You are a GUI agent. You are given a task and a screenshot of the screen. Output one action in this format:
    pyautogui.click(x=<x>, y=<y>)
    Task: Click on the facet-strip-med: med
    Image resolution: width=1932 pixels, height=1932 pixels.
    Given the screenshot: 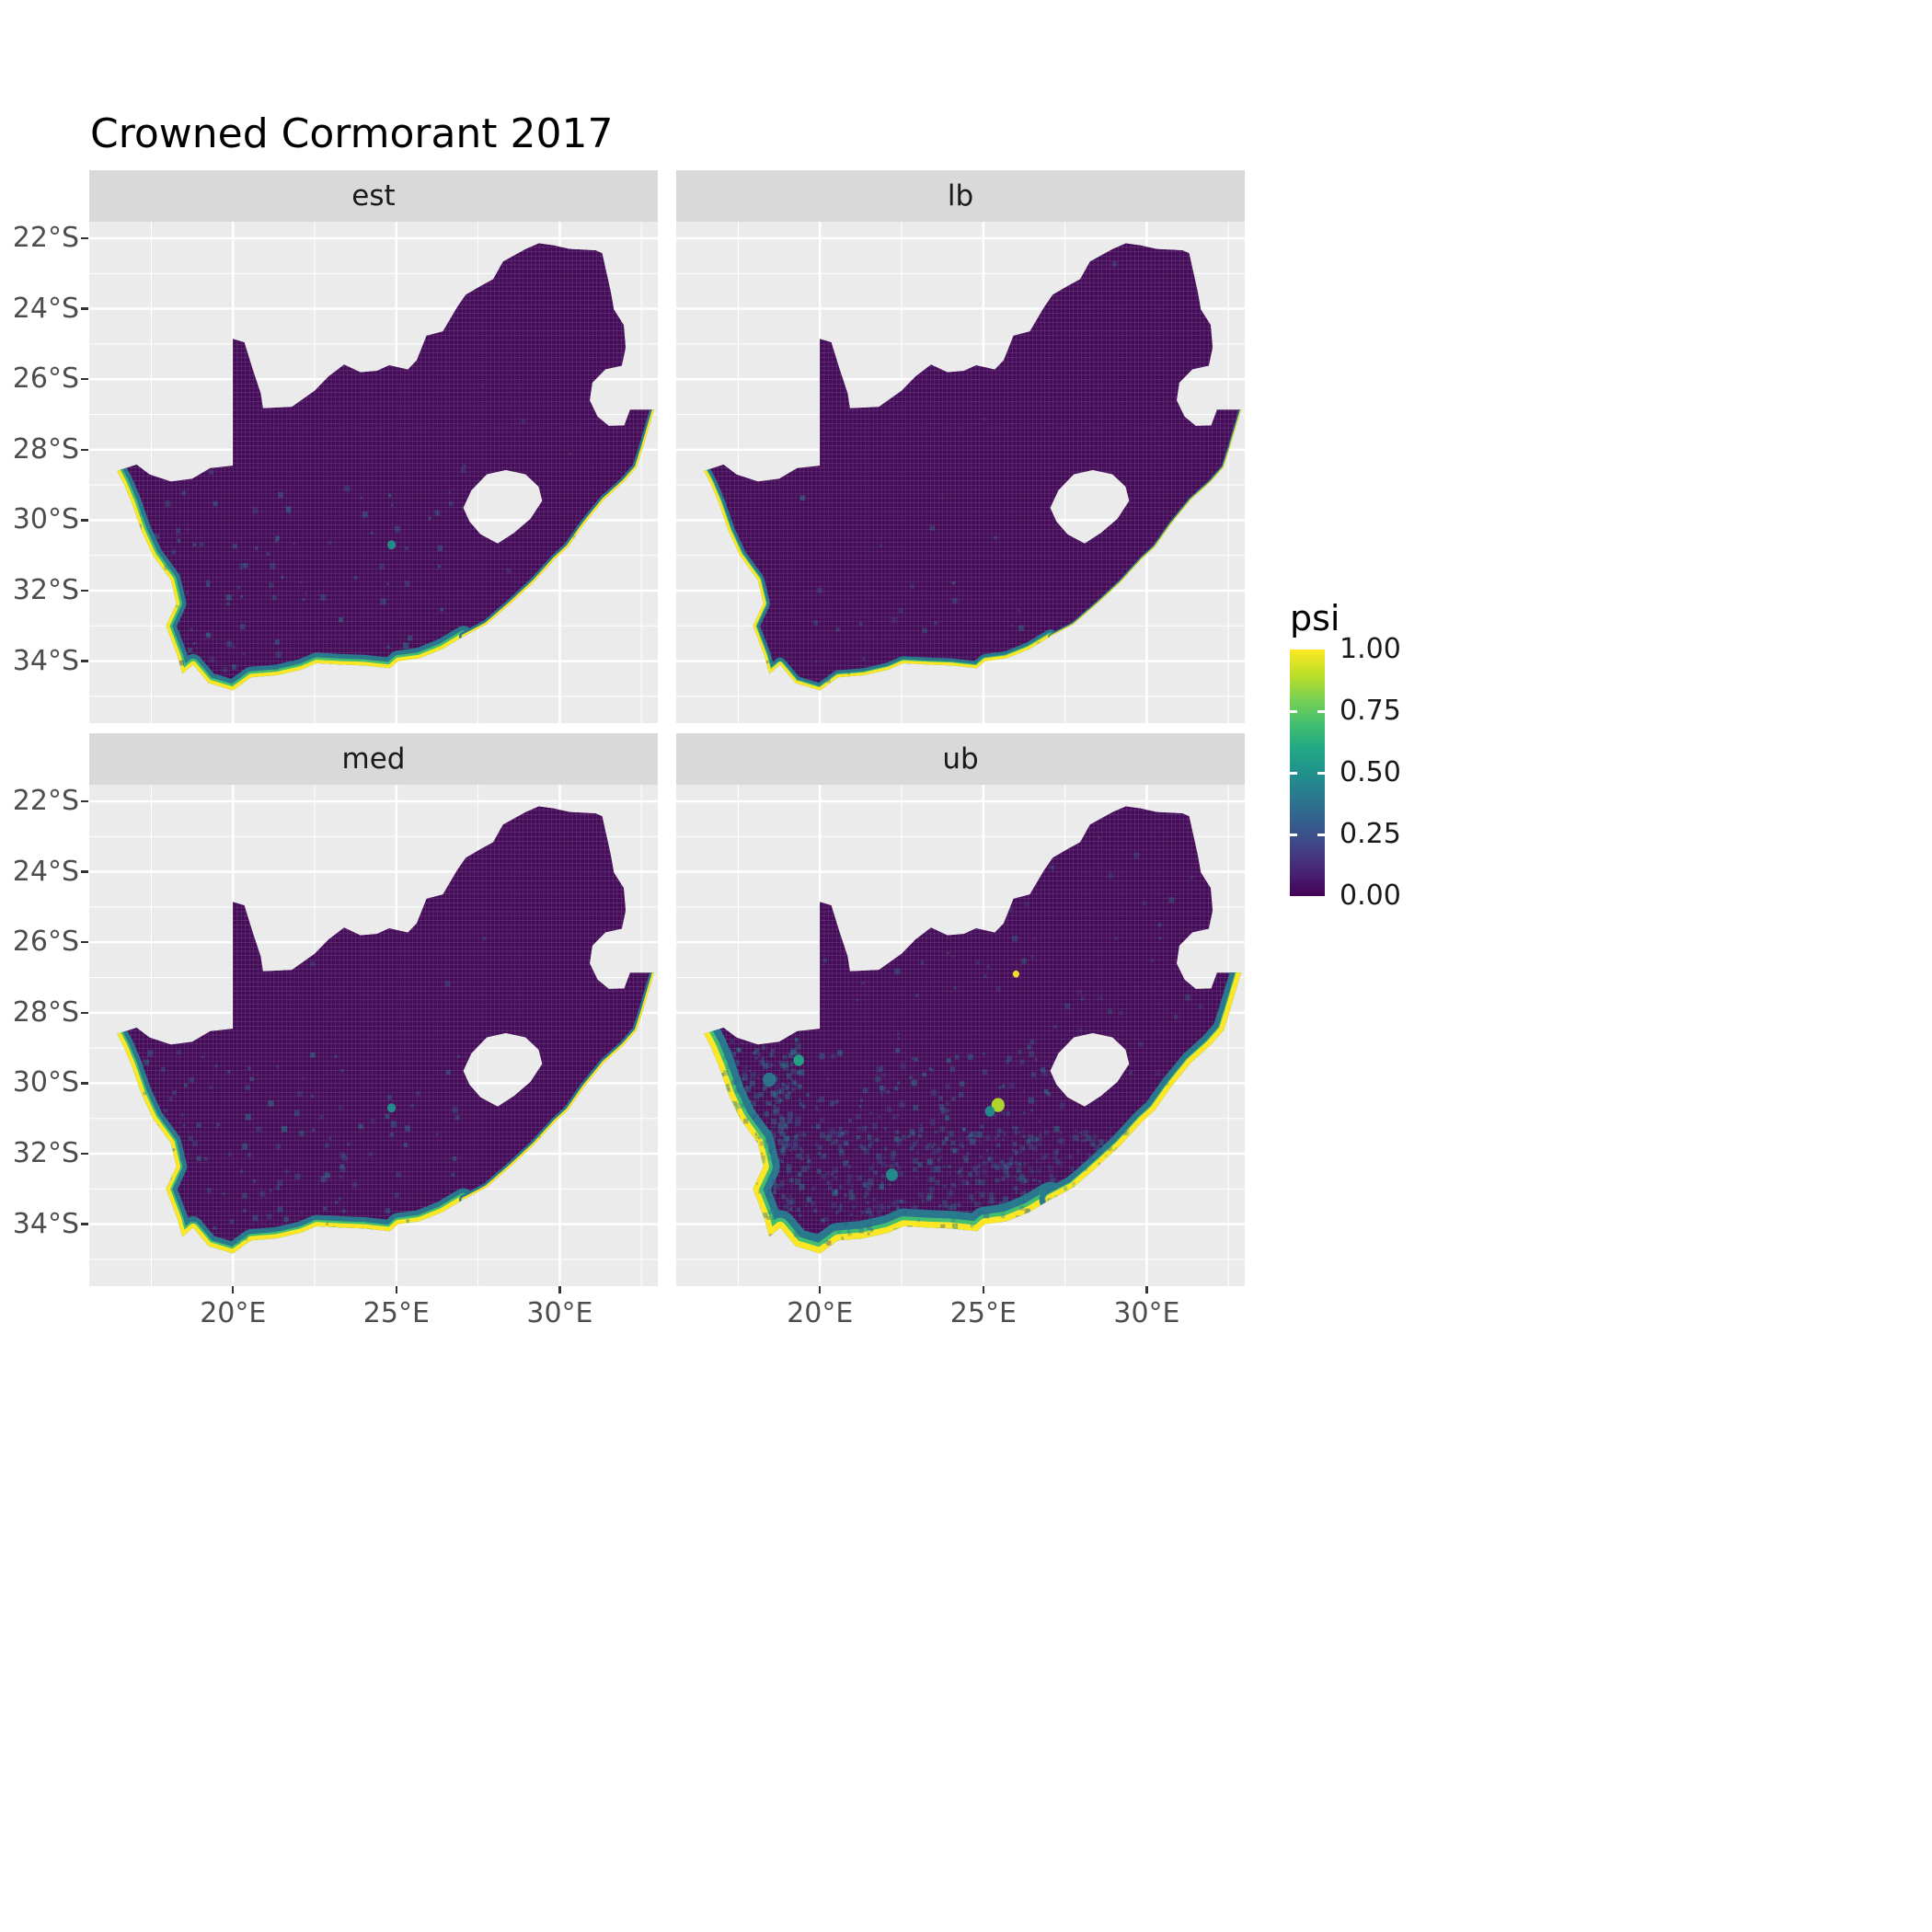 What is the action you would take?
    pyautogui.click(x=373, y=759)
    